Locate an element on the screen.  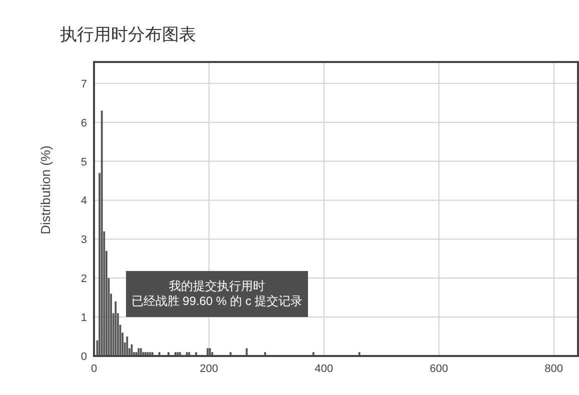
x-tick-label: 200 is located at coordinates (209, 369).